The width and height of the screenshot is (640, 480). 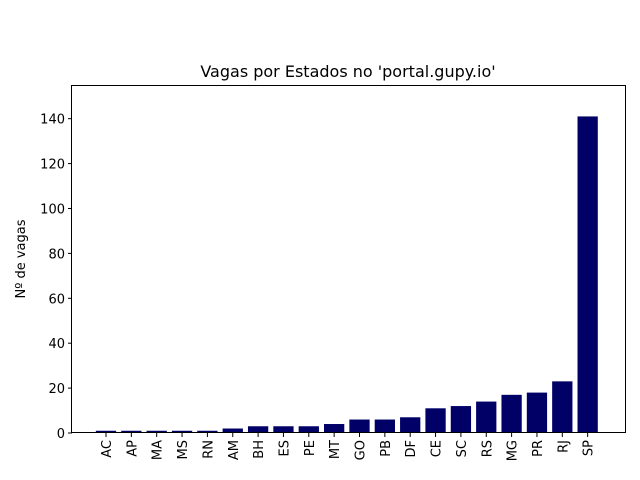 I want to click on x-tick-label: SC, so click(x=462, y=448).